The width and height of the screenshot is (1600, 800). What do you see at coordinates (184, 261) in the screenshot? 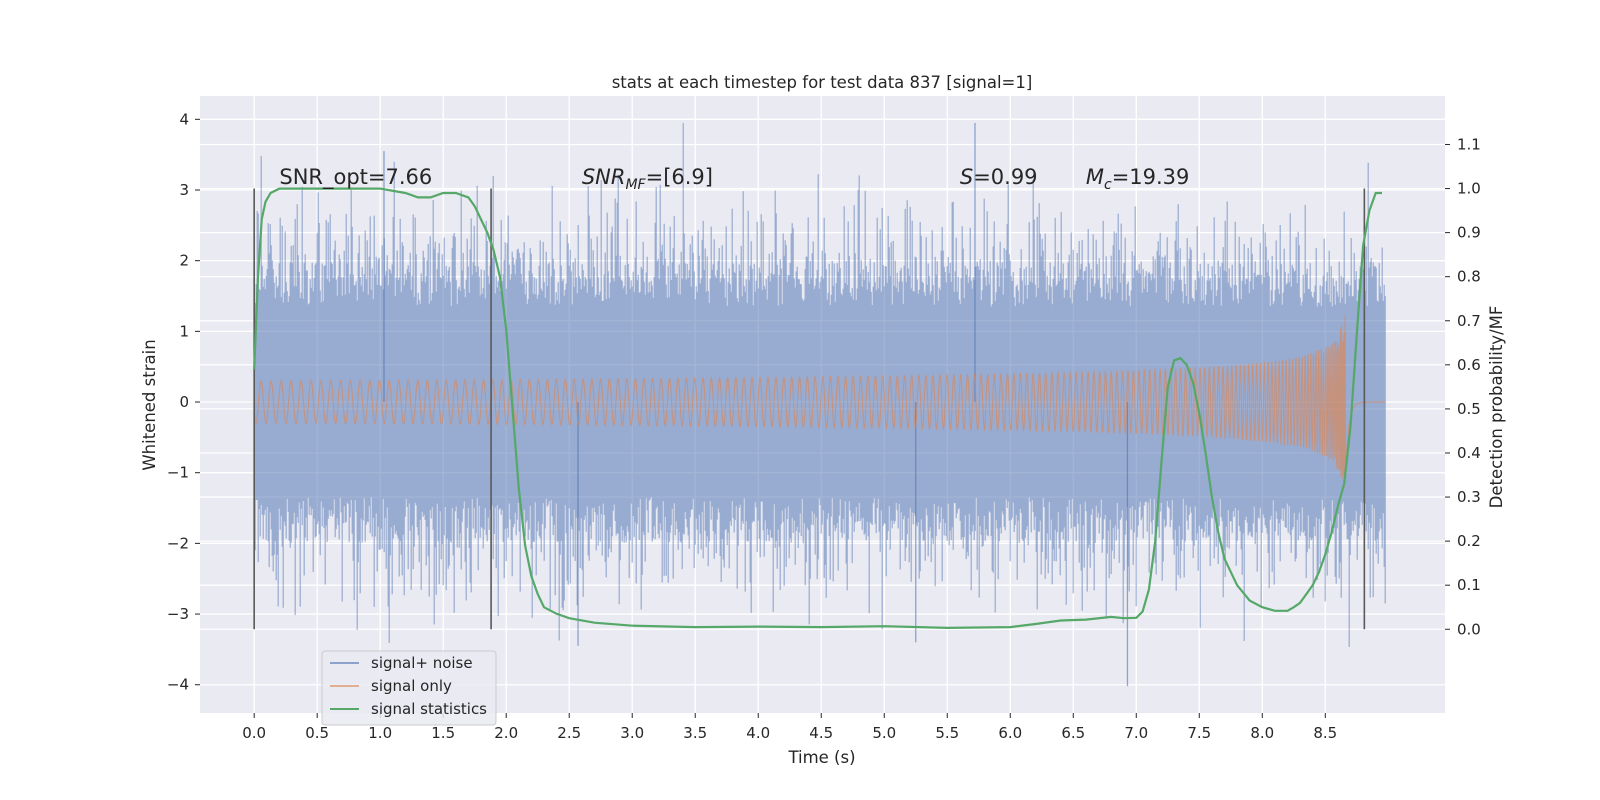
I see `y-tick-label: 2` at bounding box center [184, 261].